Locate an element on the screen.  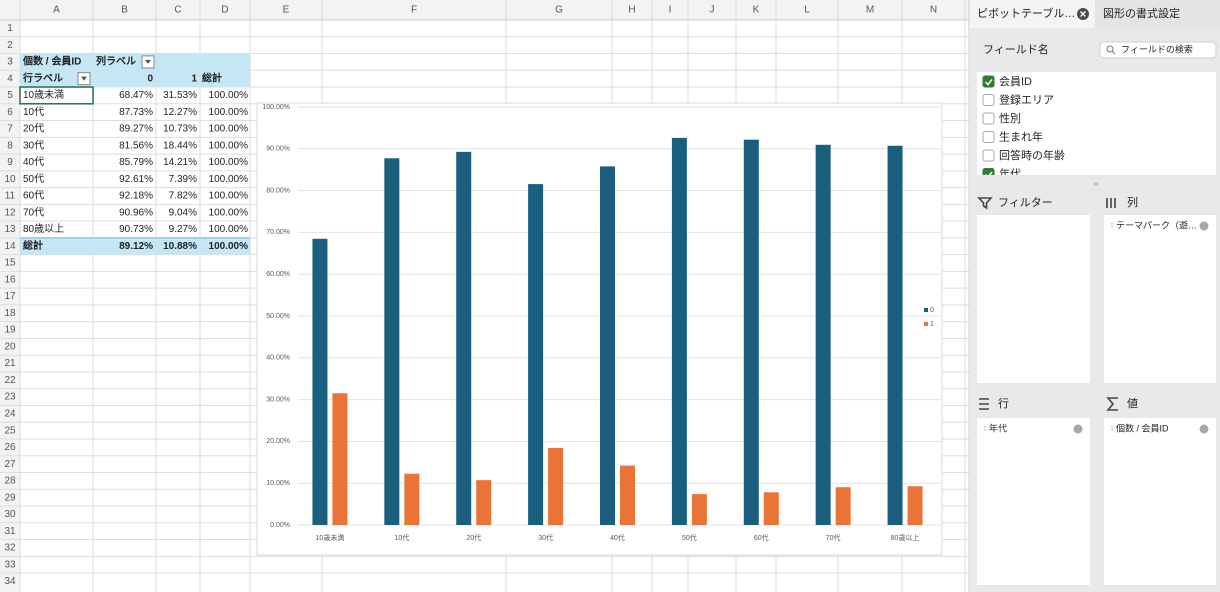
pivot-cell: 68.47% is located at coordinates (136, 95).